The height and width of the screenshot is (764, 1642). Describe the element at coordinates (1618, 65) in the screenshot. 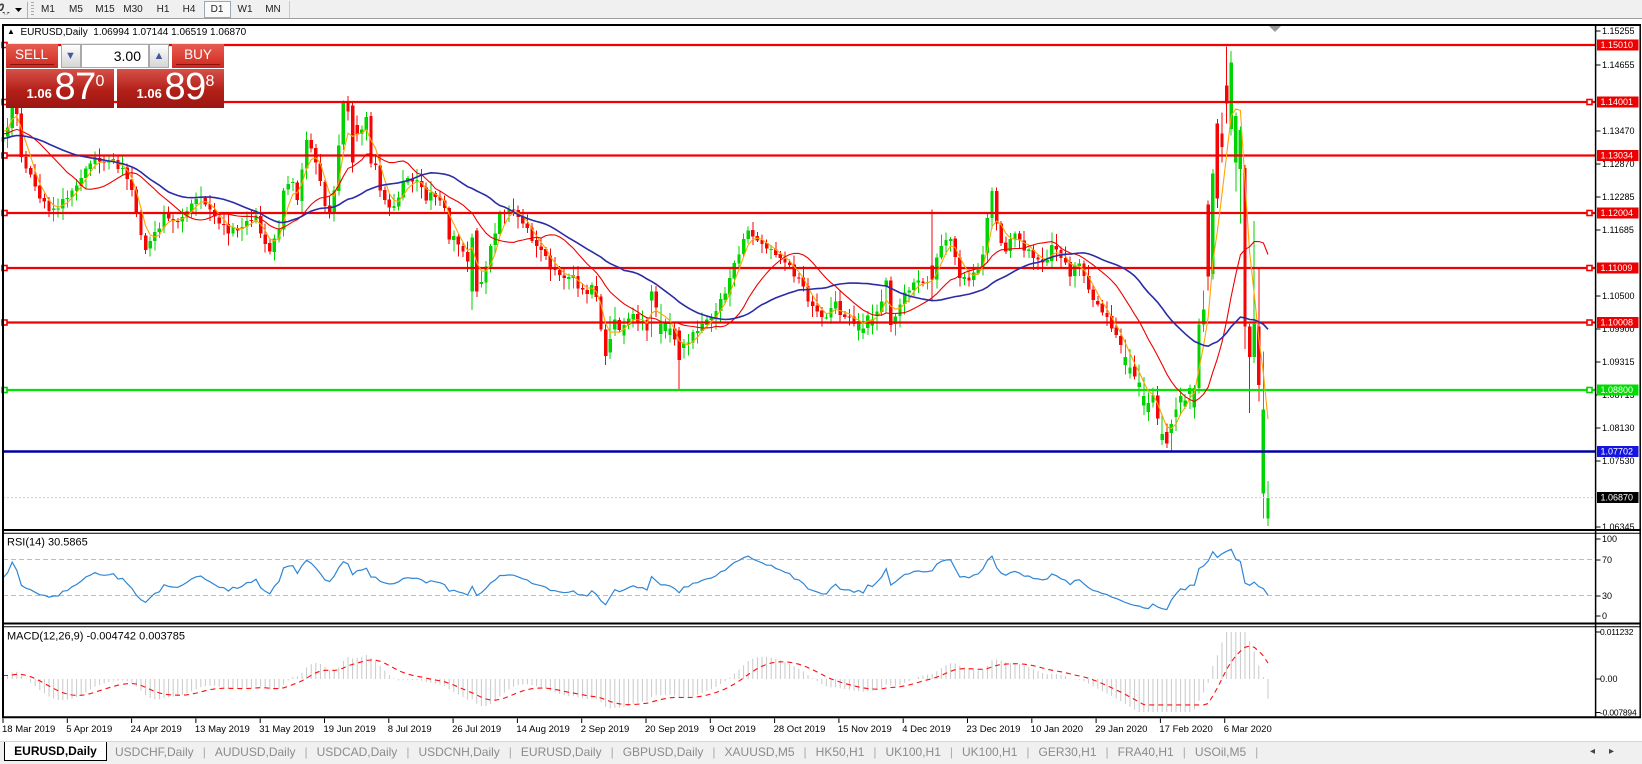

I see `svg-text: 1.14655` at that location.